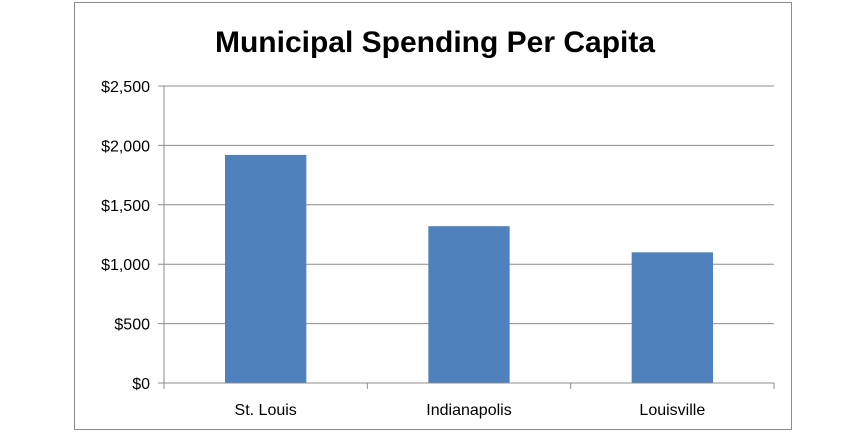  What do you see at coordinates (435, 42) in the screenshot?
I see `chart-title: Municipal Spending Per Capita` at bounding box center [435, 42].